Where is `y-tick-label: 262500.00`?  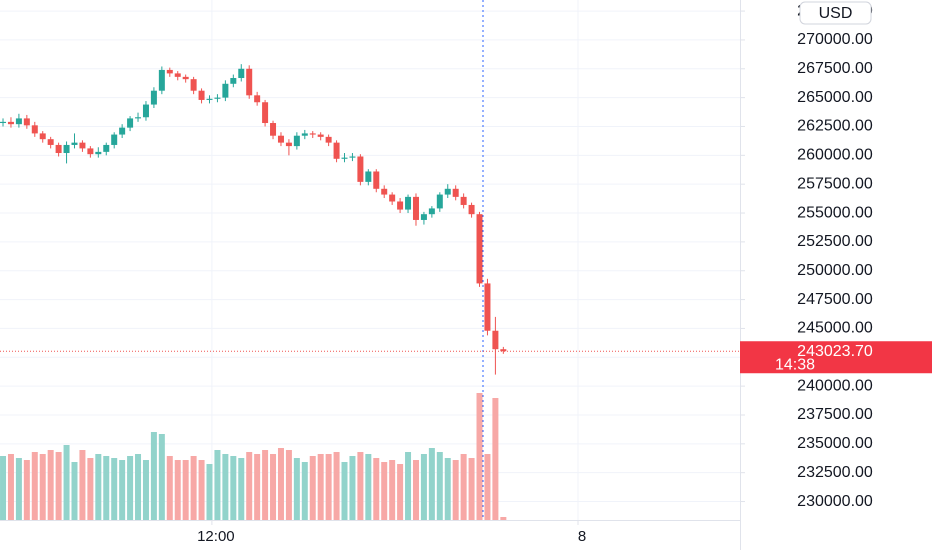 y-tick-label: 262500.00 is located at coordinates (835, 126).